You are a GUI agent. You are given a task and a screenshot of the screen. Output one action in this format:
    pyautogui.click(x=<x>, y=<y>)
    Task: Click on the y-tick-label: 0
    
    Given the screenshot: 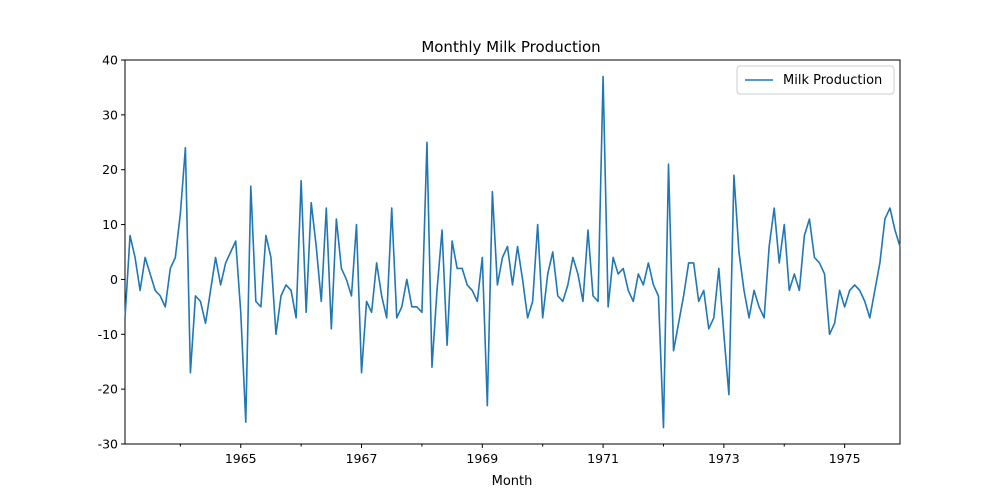 What is the action you would take?
    pyautogui.click(x=114, y=279)
    